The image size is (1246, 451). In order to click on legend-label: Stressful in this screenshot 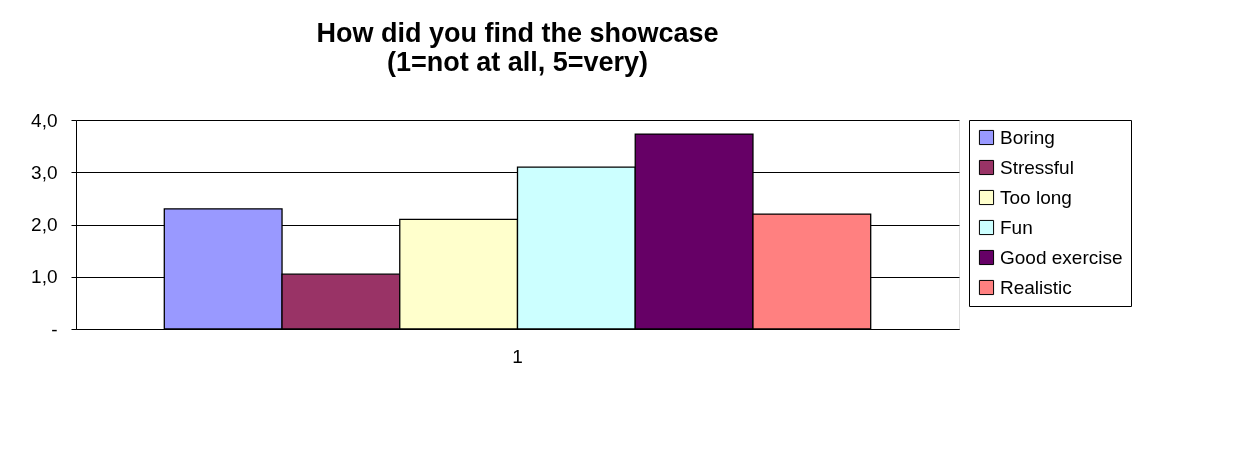, I will do `click(1037, 167)`.